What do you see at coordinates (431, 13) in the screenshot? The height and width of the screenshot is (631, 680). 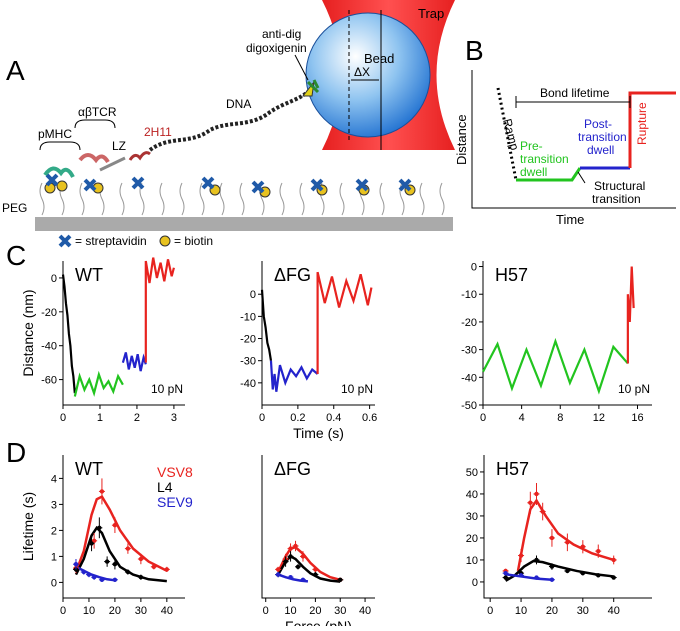 I see `label: Trap` at bounding box center [431, 13].